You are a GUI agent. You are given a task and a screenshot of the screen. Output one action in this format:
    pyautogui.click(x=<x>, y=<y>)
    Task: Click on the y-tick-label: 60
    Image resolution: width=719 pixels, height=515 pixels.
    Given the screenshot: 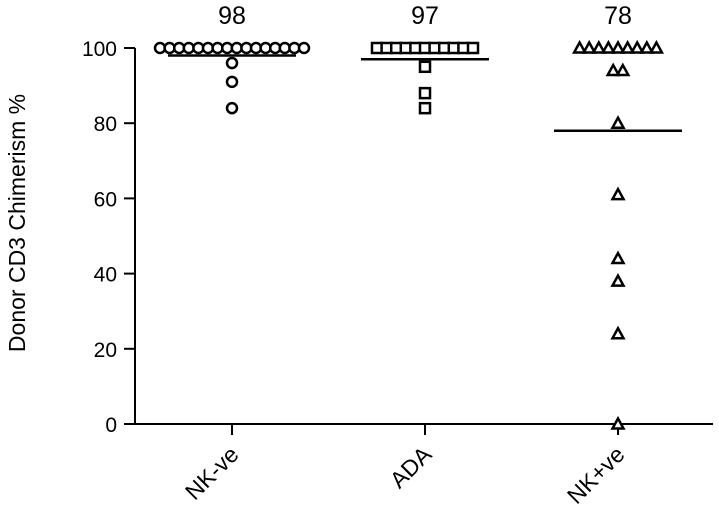 What is the action you would take?
    pyautogui.click(x=105, y=199)
    